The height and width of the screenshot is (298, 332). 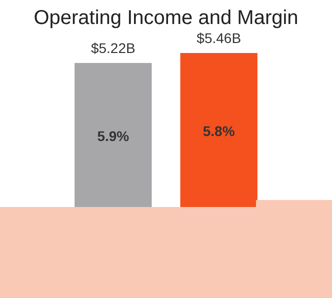 What do you see at coordinates (113, 48) in the screenshot?
I see `data-label: $5.22B` at bounding box center [113, 48].